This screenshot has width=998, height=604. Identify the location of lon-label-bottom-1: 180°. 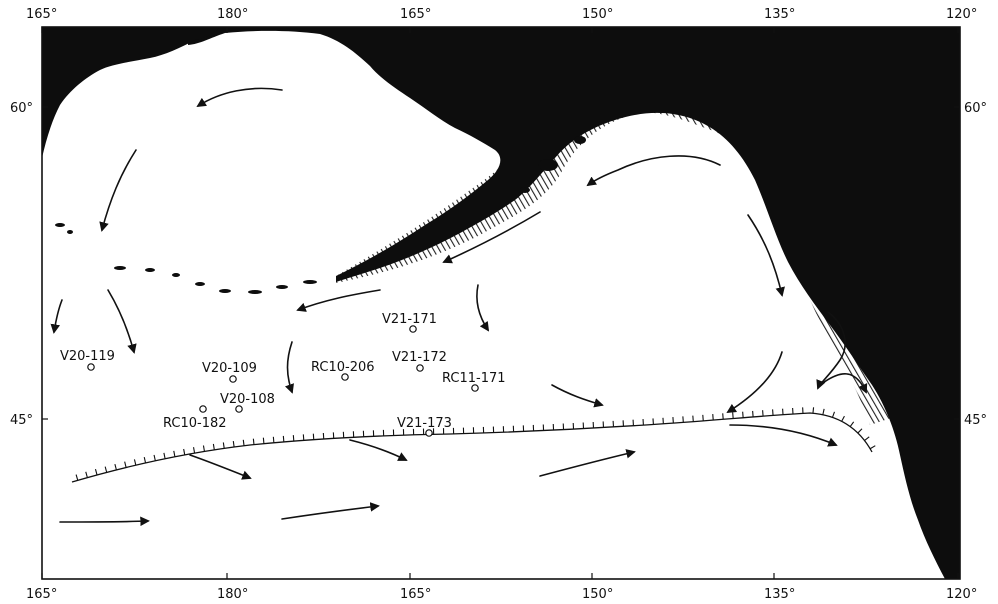
(232, 594).